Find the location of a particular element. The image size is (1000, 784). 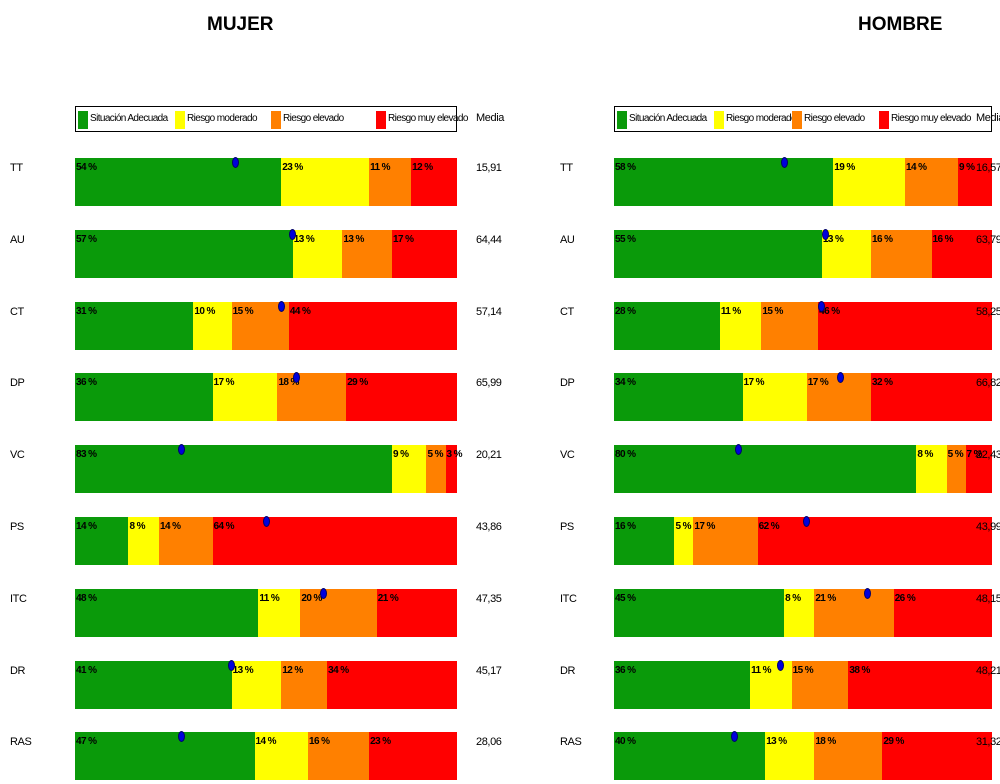

media-header: Media is located at coordinates (988, 118).